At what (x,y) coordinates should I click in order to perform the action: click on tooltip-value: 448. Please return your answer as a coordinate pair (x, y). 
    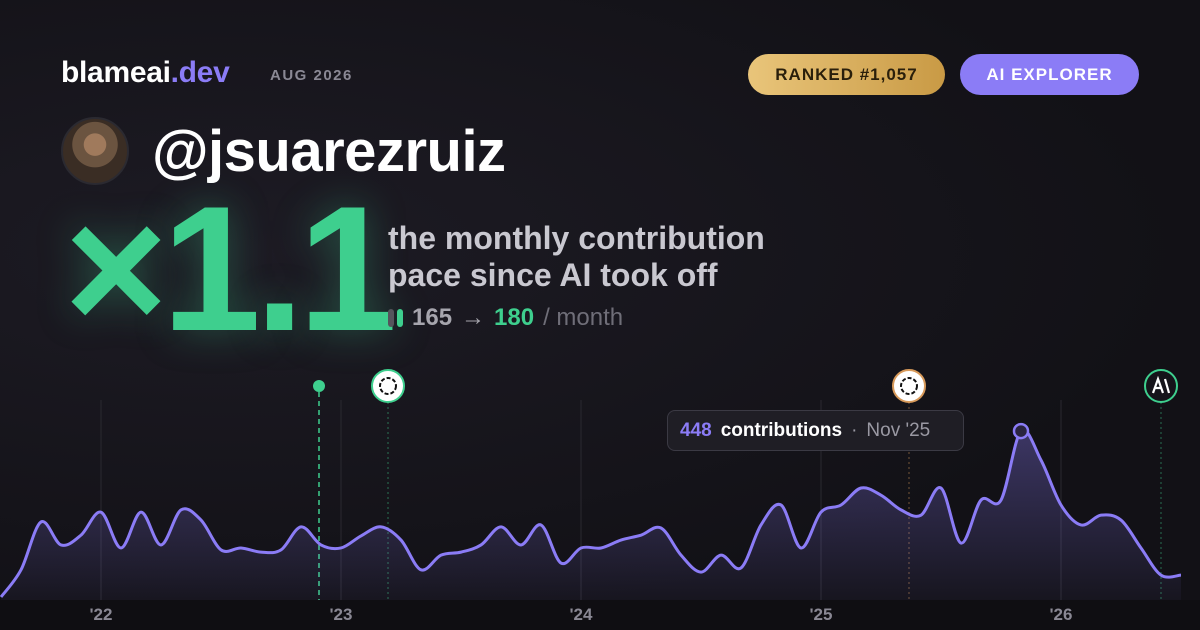
    Looking at the image, I should click on (696, 430).